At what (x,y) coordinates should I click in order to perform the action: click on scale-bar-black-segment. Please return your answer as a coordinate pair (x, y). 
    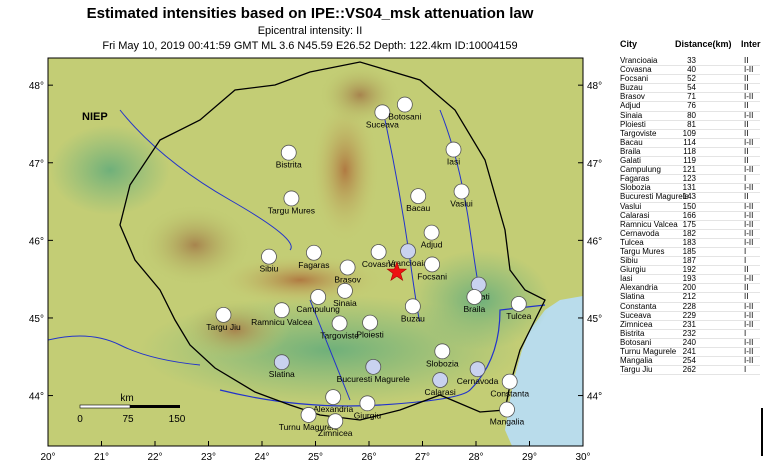
    Looking at the image, I should click on (155, 406).